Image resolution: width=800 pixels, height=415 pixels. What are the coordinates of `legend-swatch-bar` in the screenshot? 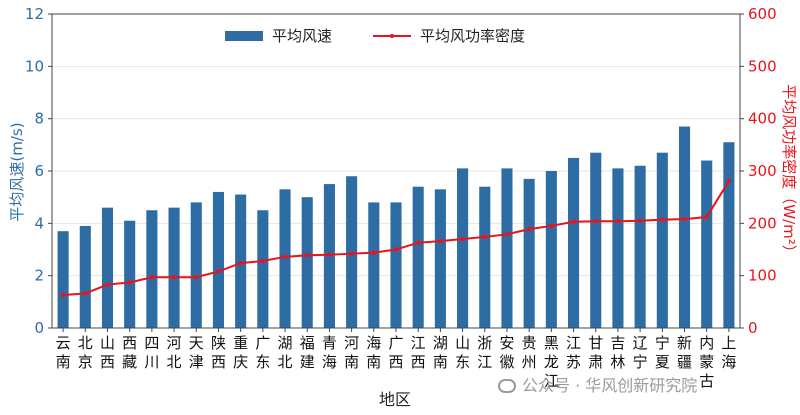 It's located at (244, 36).